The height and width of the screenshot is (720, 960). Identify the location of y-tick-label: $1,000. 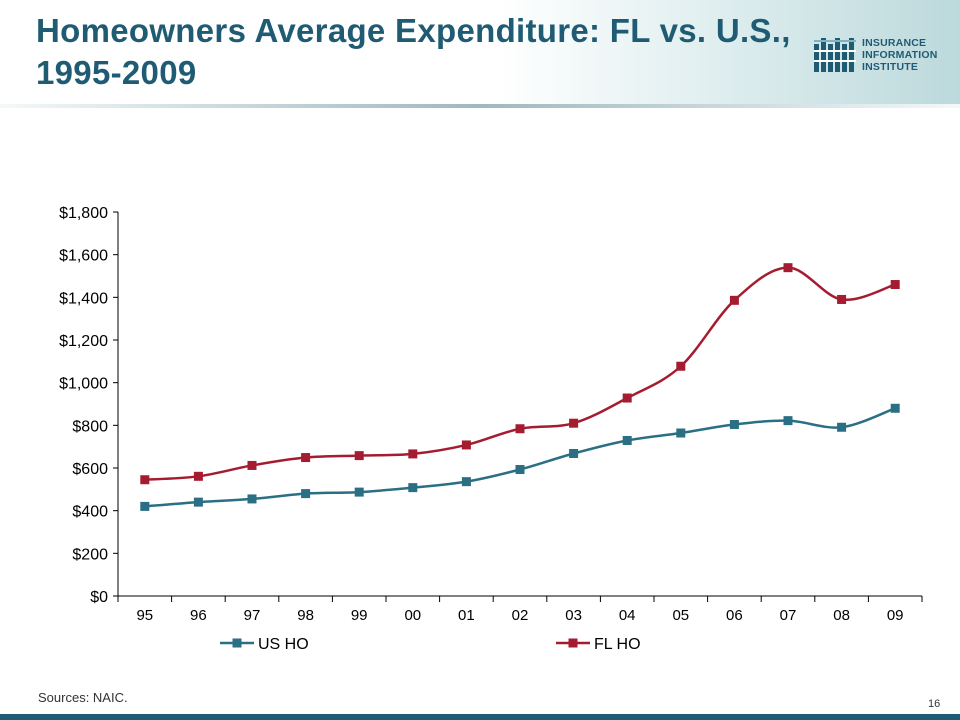
(83, 384).